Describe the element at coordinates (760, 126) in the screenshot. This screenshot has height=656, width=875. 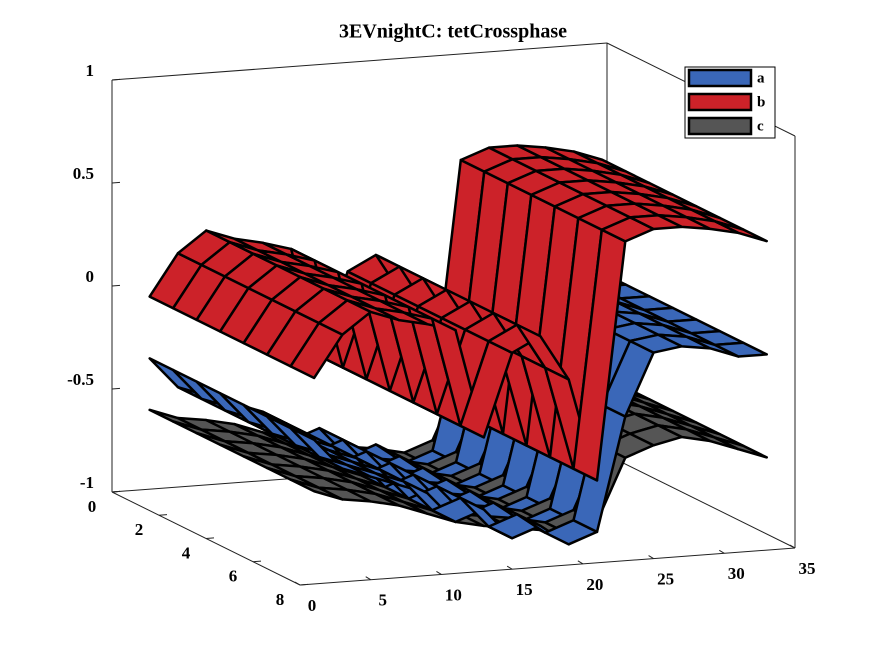
I see `legend-label: c` at that location.